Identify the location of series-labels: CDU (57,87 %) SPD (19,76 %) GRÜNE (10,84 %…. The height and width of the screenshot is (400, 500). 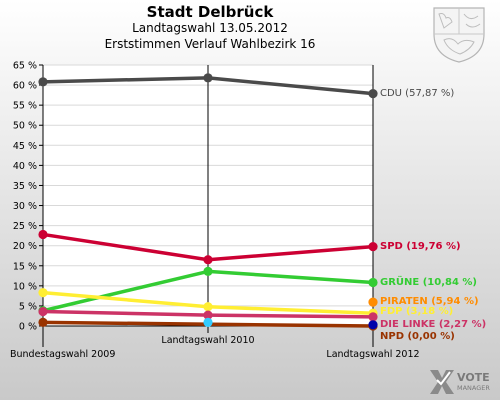
(433, 215).